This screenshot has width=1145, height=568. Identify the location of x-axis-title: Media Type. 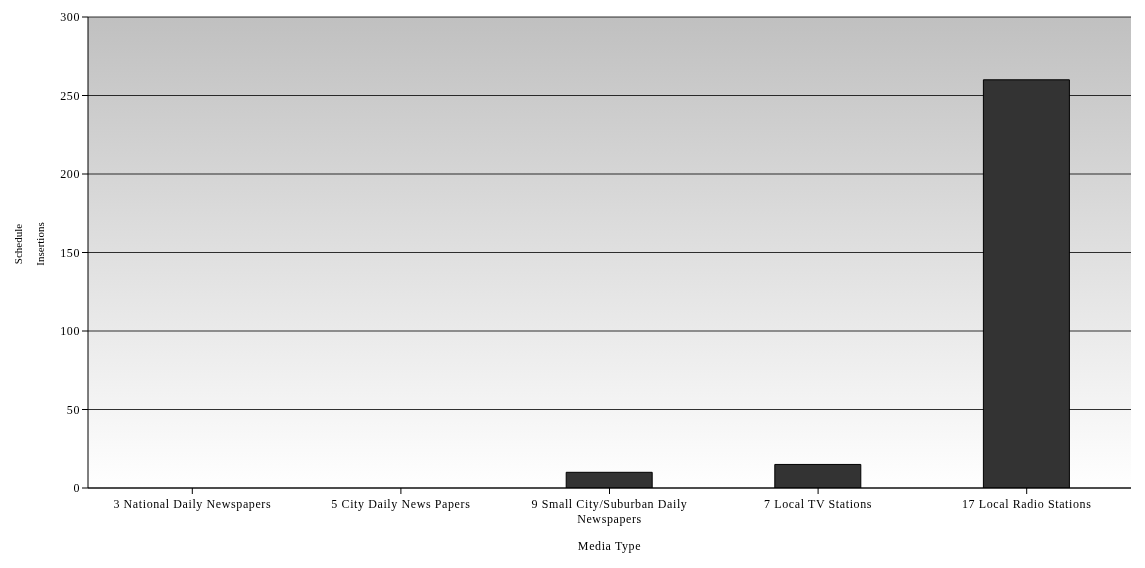
(609, 546).